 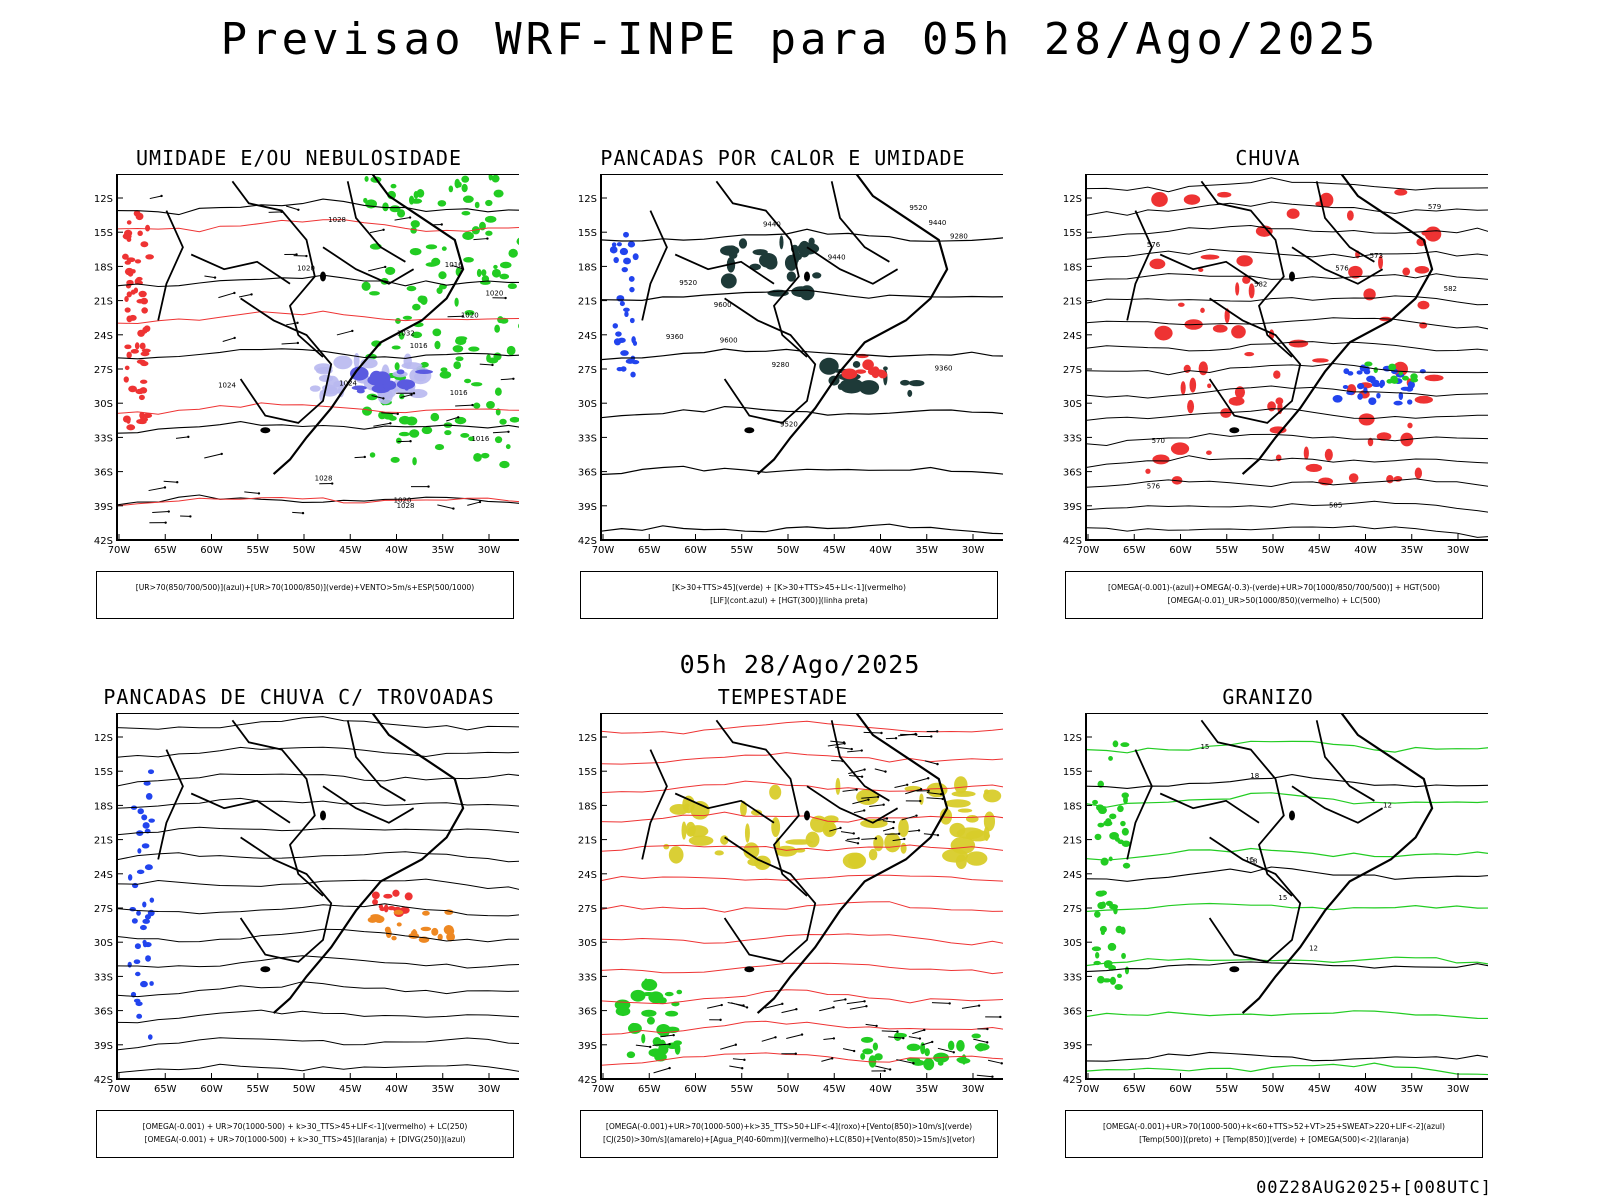 I want to click on lon-tick-label: 70W, so click(x=119, y=550).